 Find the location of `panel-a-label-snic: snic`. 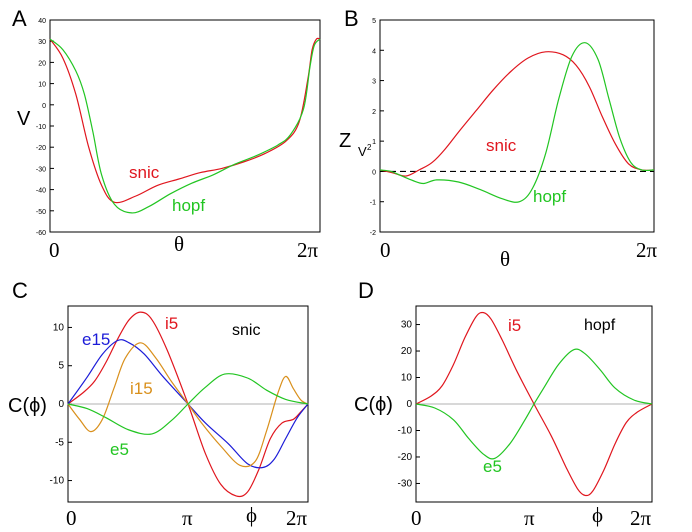

panel-a-label-snic: snic is located at coordinates (144, 172).